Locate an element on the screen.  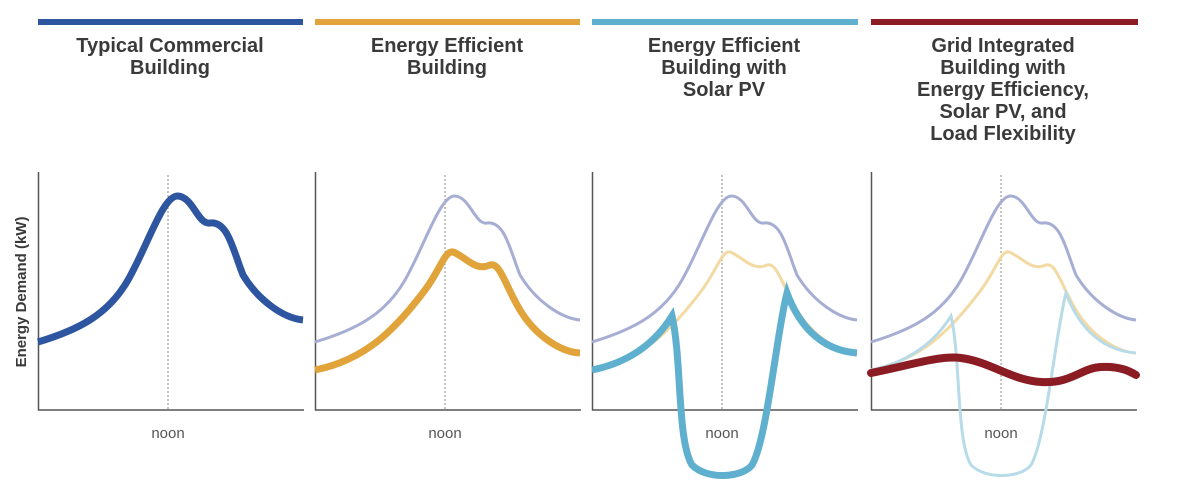
solar-curve is located at coordinates (1003, 384).